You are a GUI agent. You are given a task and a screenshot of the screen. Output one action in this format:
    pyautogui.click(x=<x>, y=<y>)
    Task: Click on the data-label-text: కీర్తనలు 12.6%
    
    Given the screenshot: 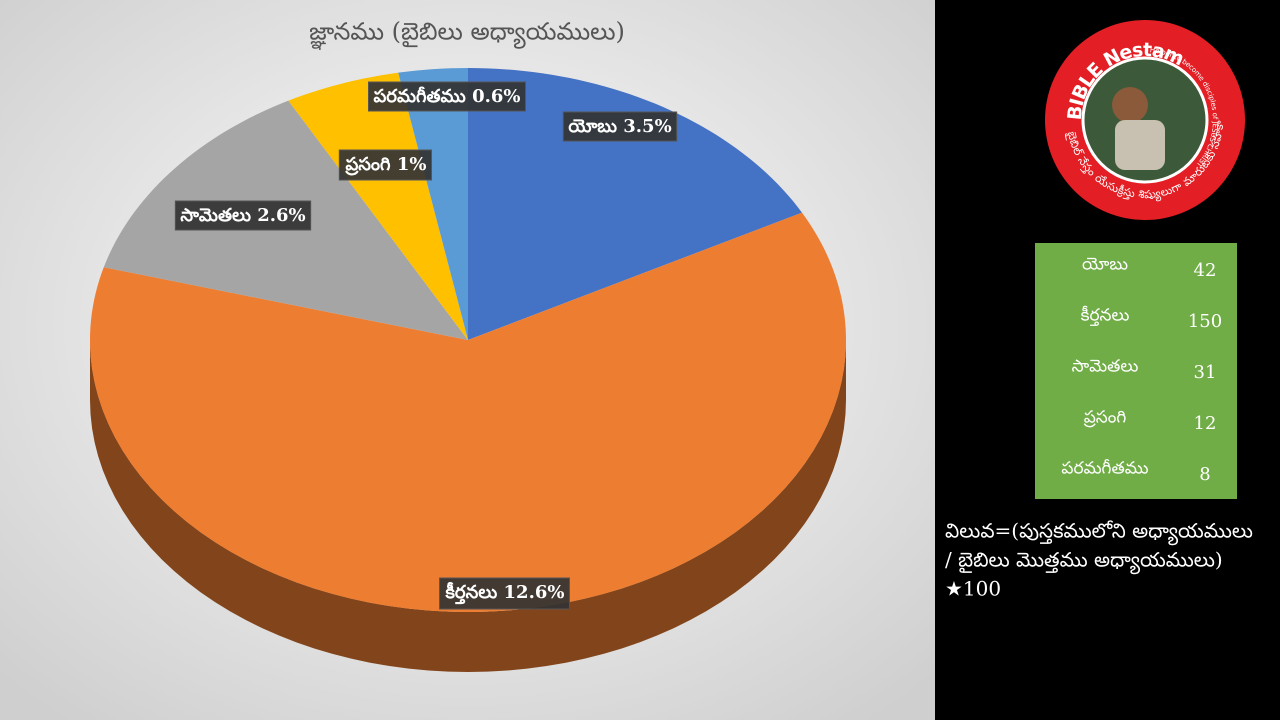 What is the action you would take?
    pyautogui.click(x=505, y=593)
    